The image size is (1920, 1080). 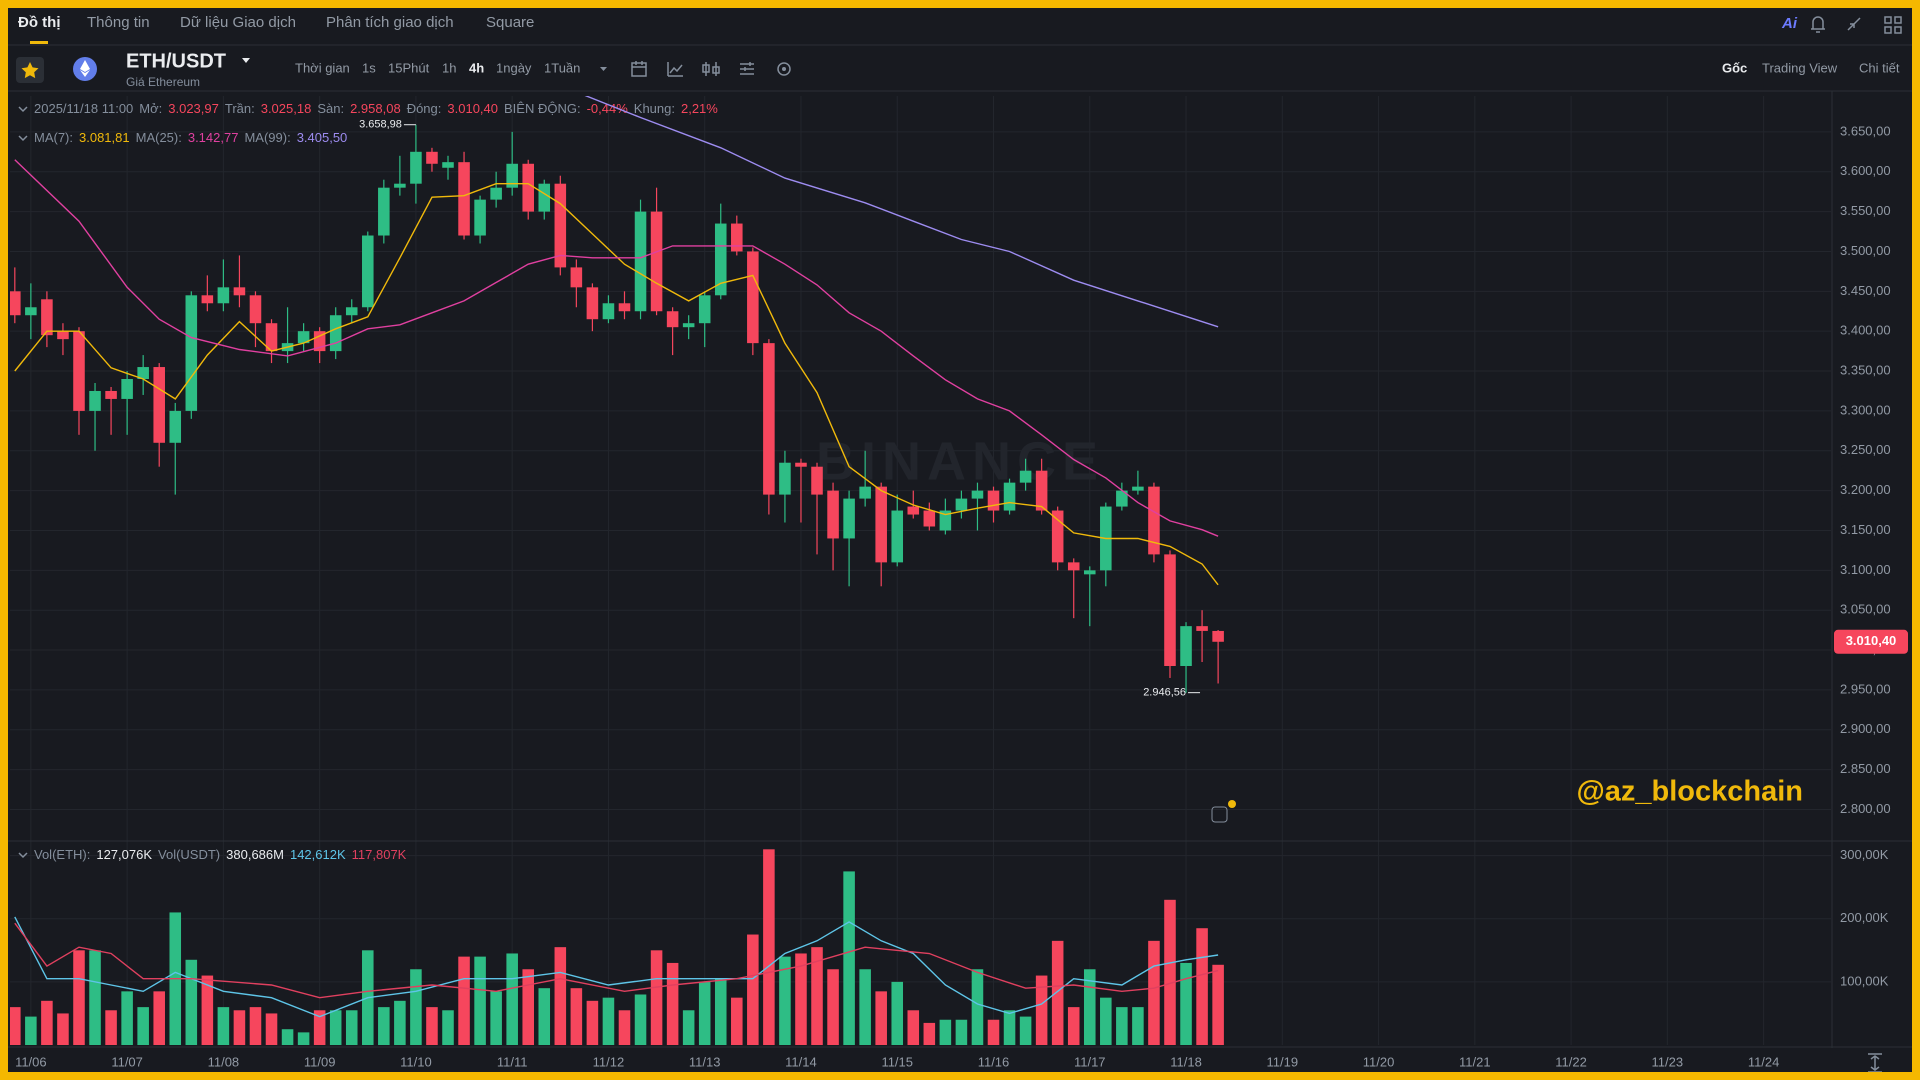 I want to click on indicator-icon, so click(x=675, y=69).